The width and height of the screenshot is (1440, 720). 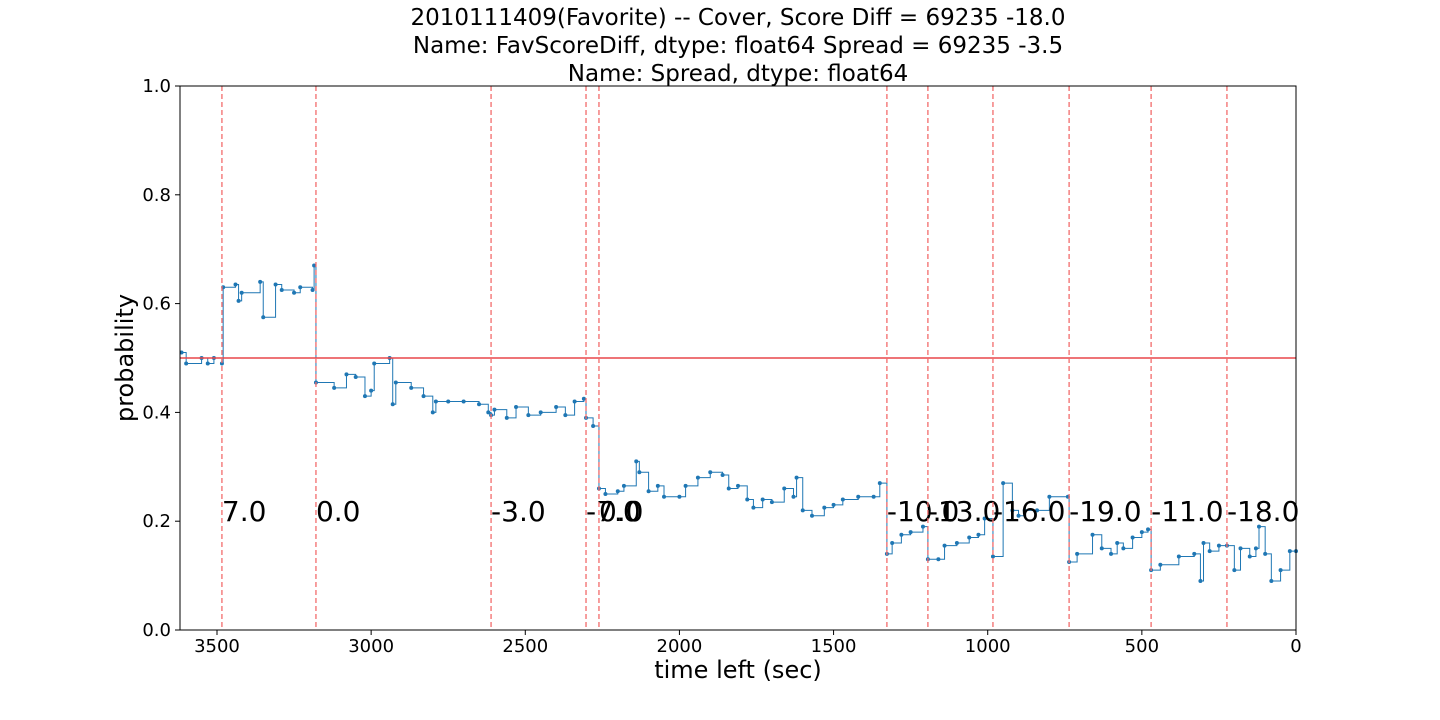 What do you see at coordinates (525, 646) in the screenshot?
I see `x-tick-label: 2500` at bounding box center [525, 646].